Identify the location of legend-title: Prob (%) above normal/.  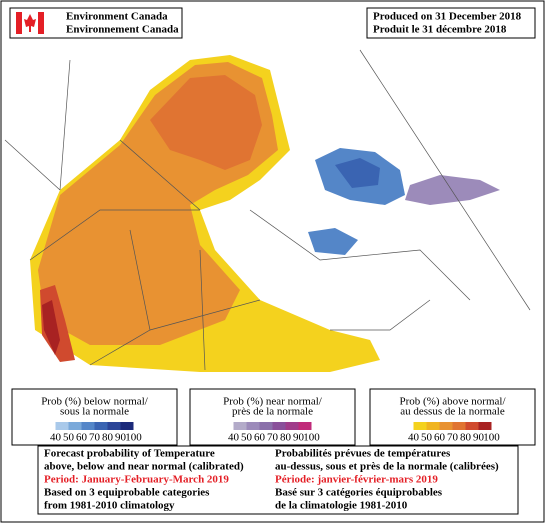
(453, 402).